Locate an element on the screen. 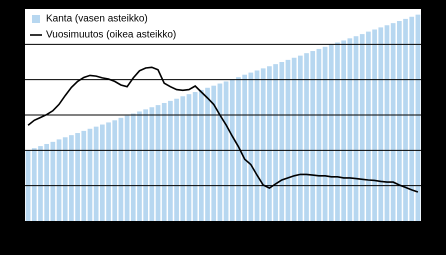  legend-label: Kanta (vasen asteikko) is located at coordinates (97, 19).